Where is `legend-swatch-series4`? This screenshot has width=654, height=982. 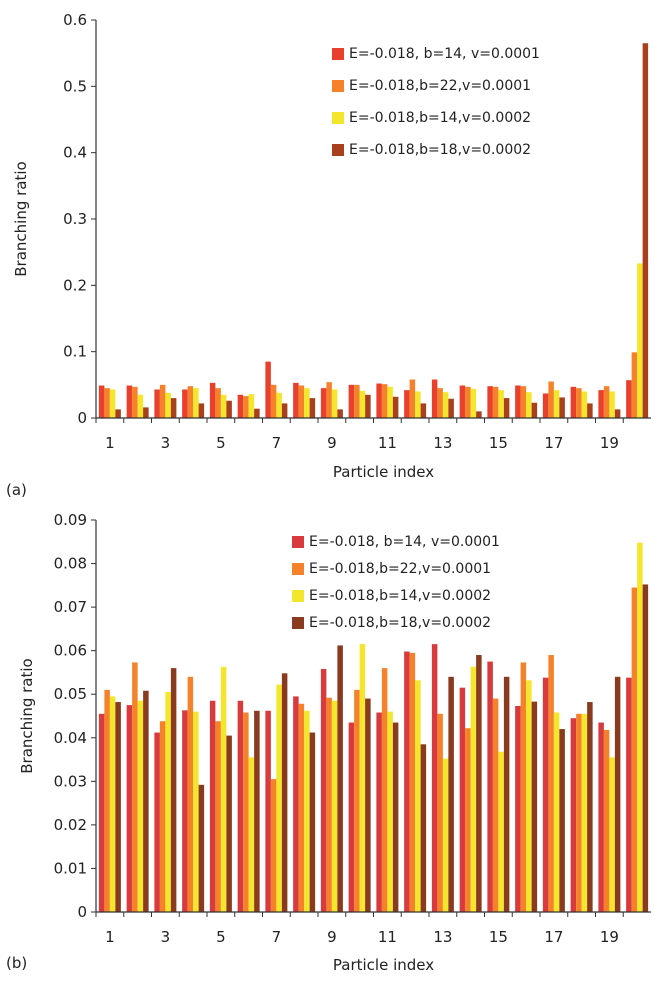 legend-swatch-series4 is located at coordinates (338, 150).